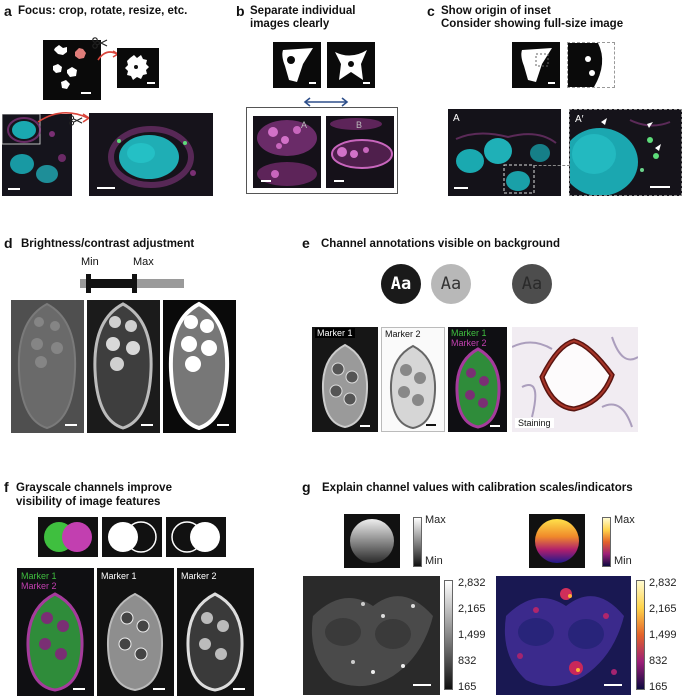  What do you see at coordinates (575, 379) in the screenshot?
I see `panel-e-staining-image: Staining` at bounding box center [575, 379].